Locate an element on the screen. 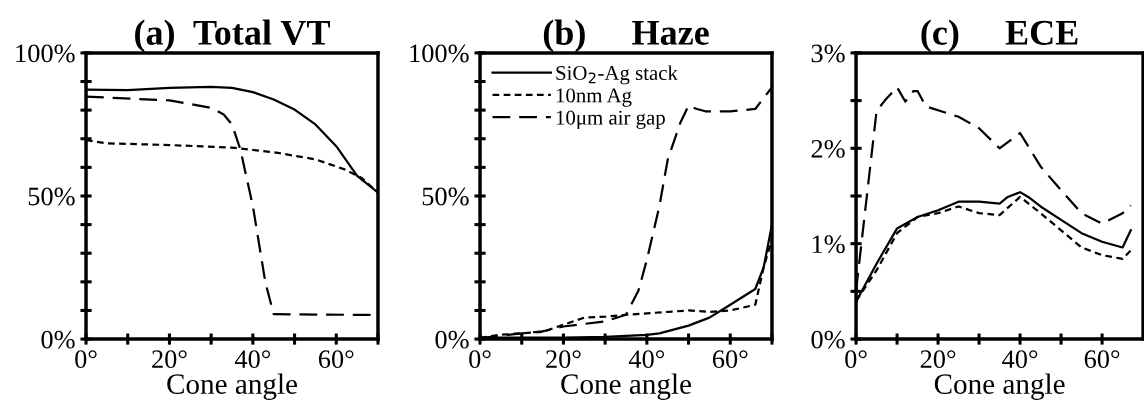  y-tick-label: 3% is located at coordinates (828, 53).